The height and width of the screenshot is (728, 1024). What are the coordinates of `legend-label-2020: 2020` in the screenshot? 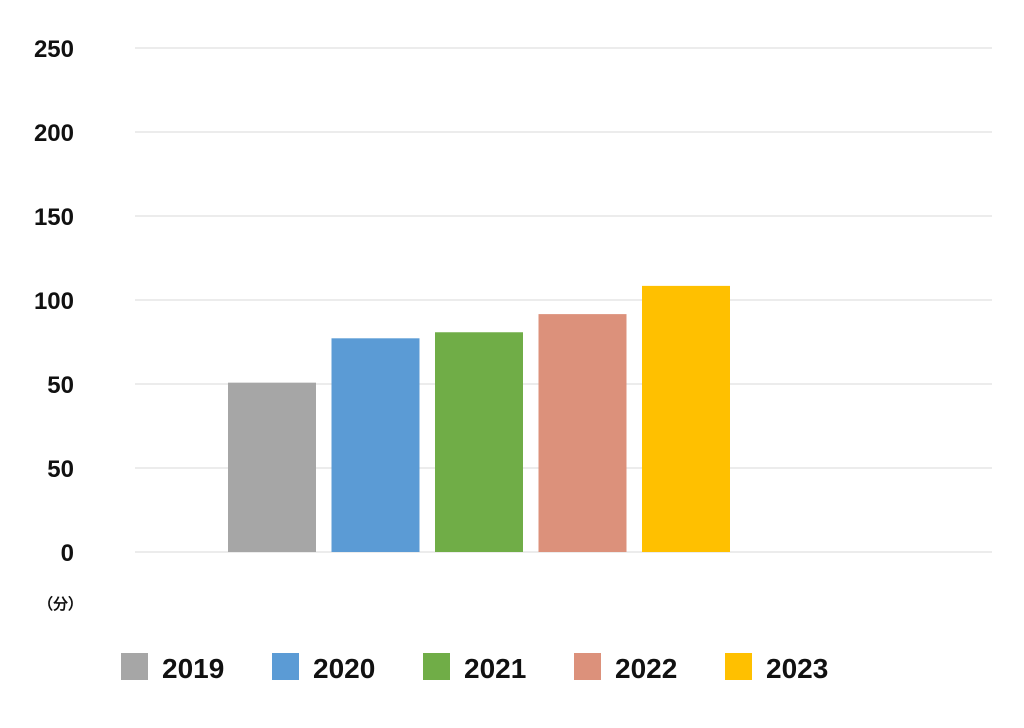 It's located at (344, 668).